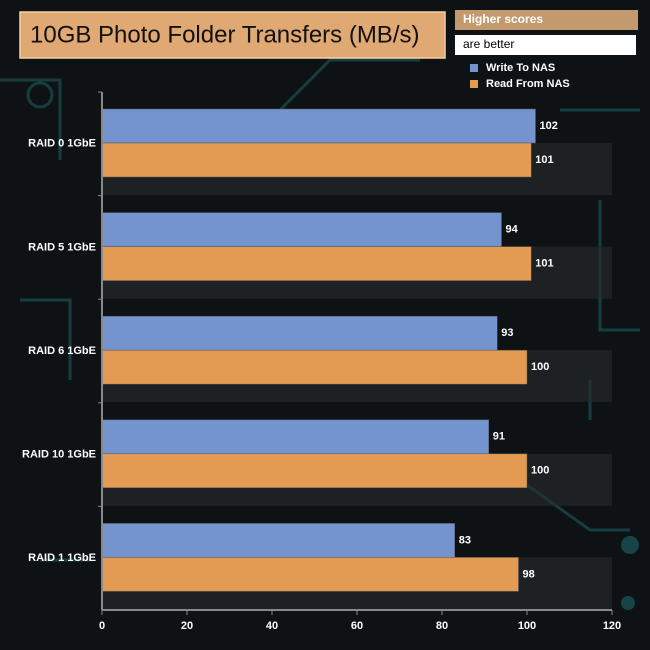 The height and width of the screenshot is (650, 650). What do you see at coordinates (187, 626) in the screenshot?
I see `x-tick-label: 20` at bounding box center [187, 626].